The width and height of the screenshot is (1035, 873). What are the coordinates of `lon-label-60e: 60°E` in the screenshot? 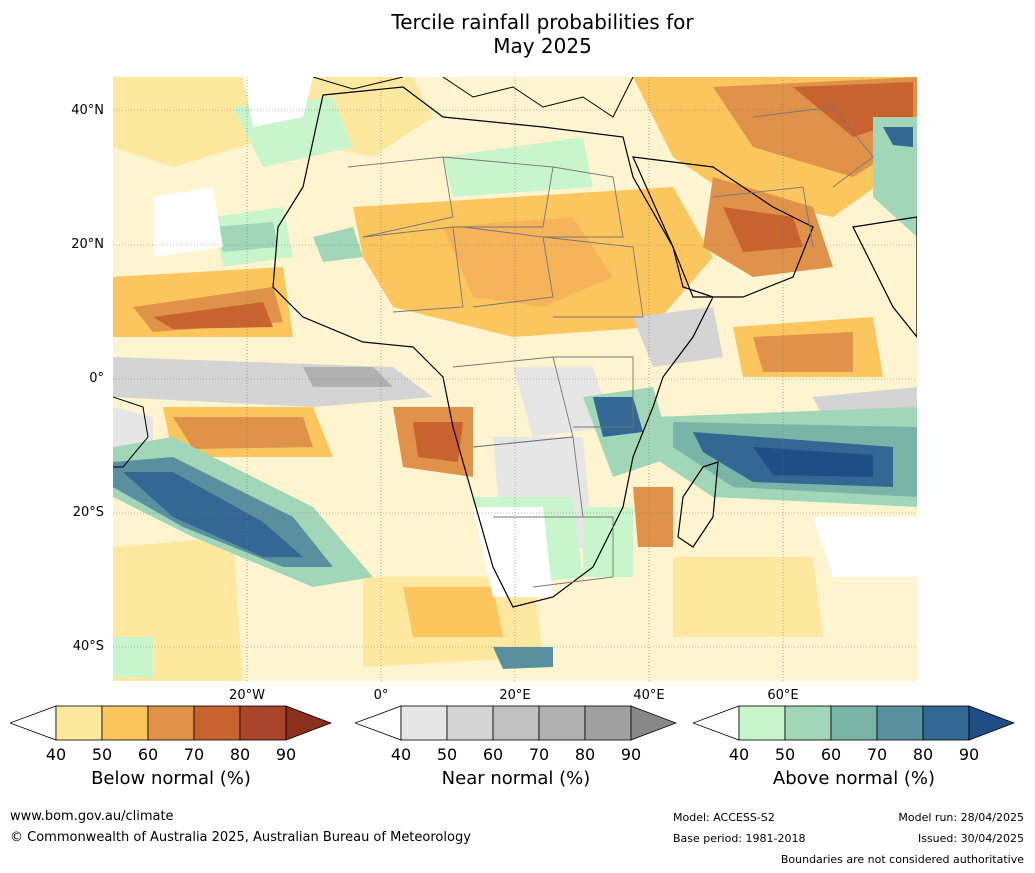 It's located at (783, 695).